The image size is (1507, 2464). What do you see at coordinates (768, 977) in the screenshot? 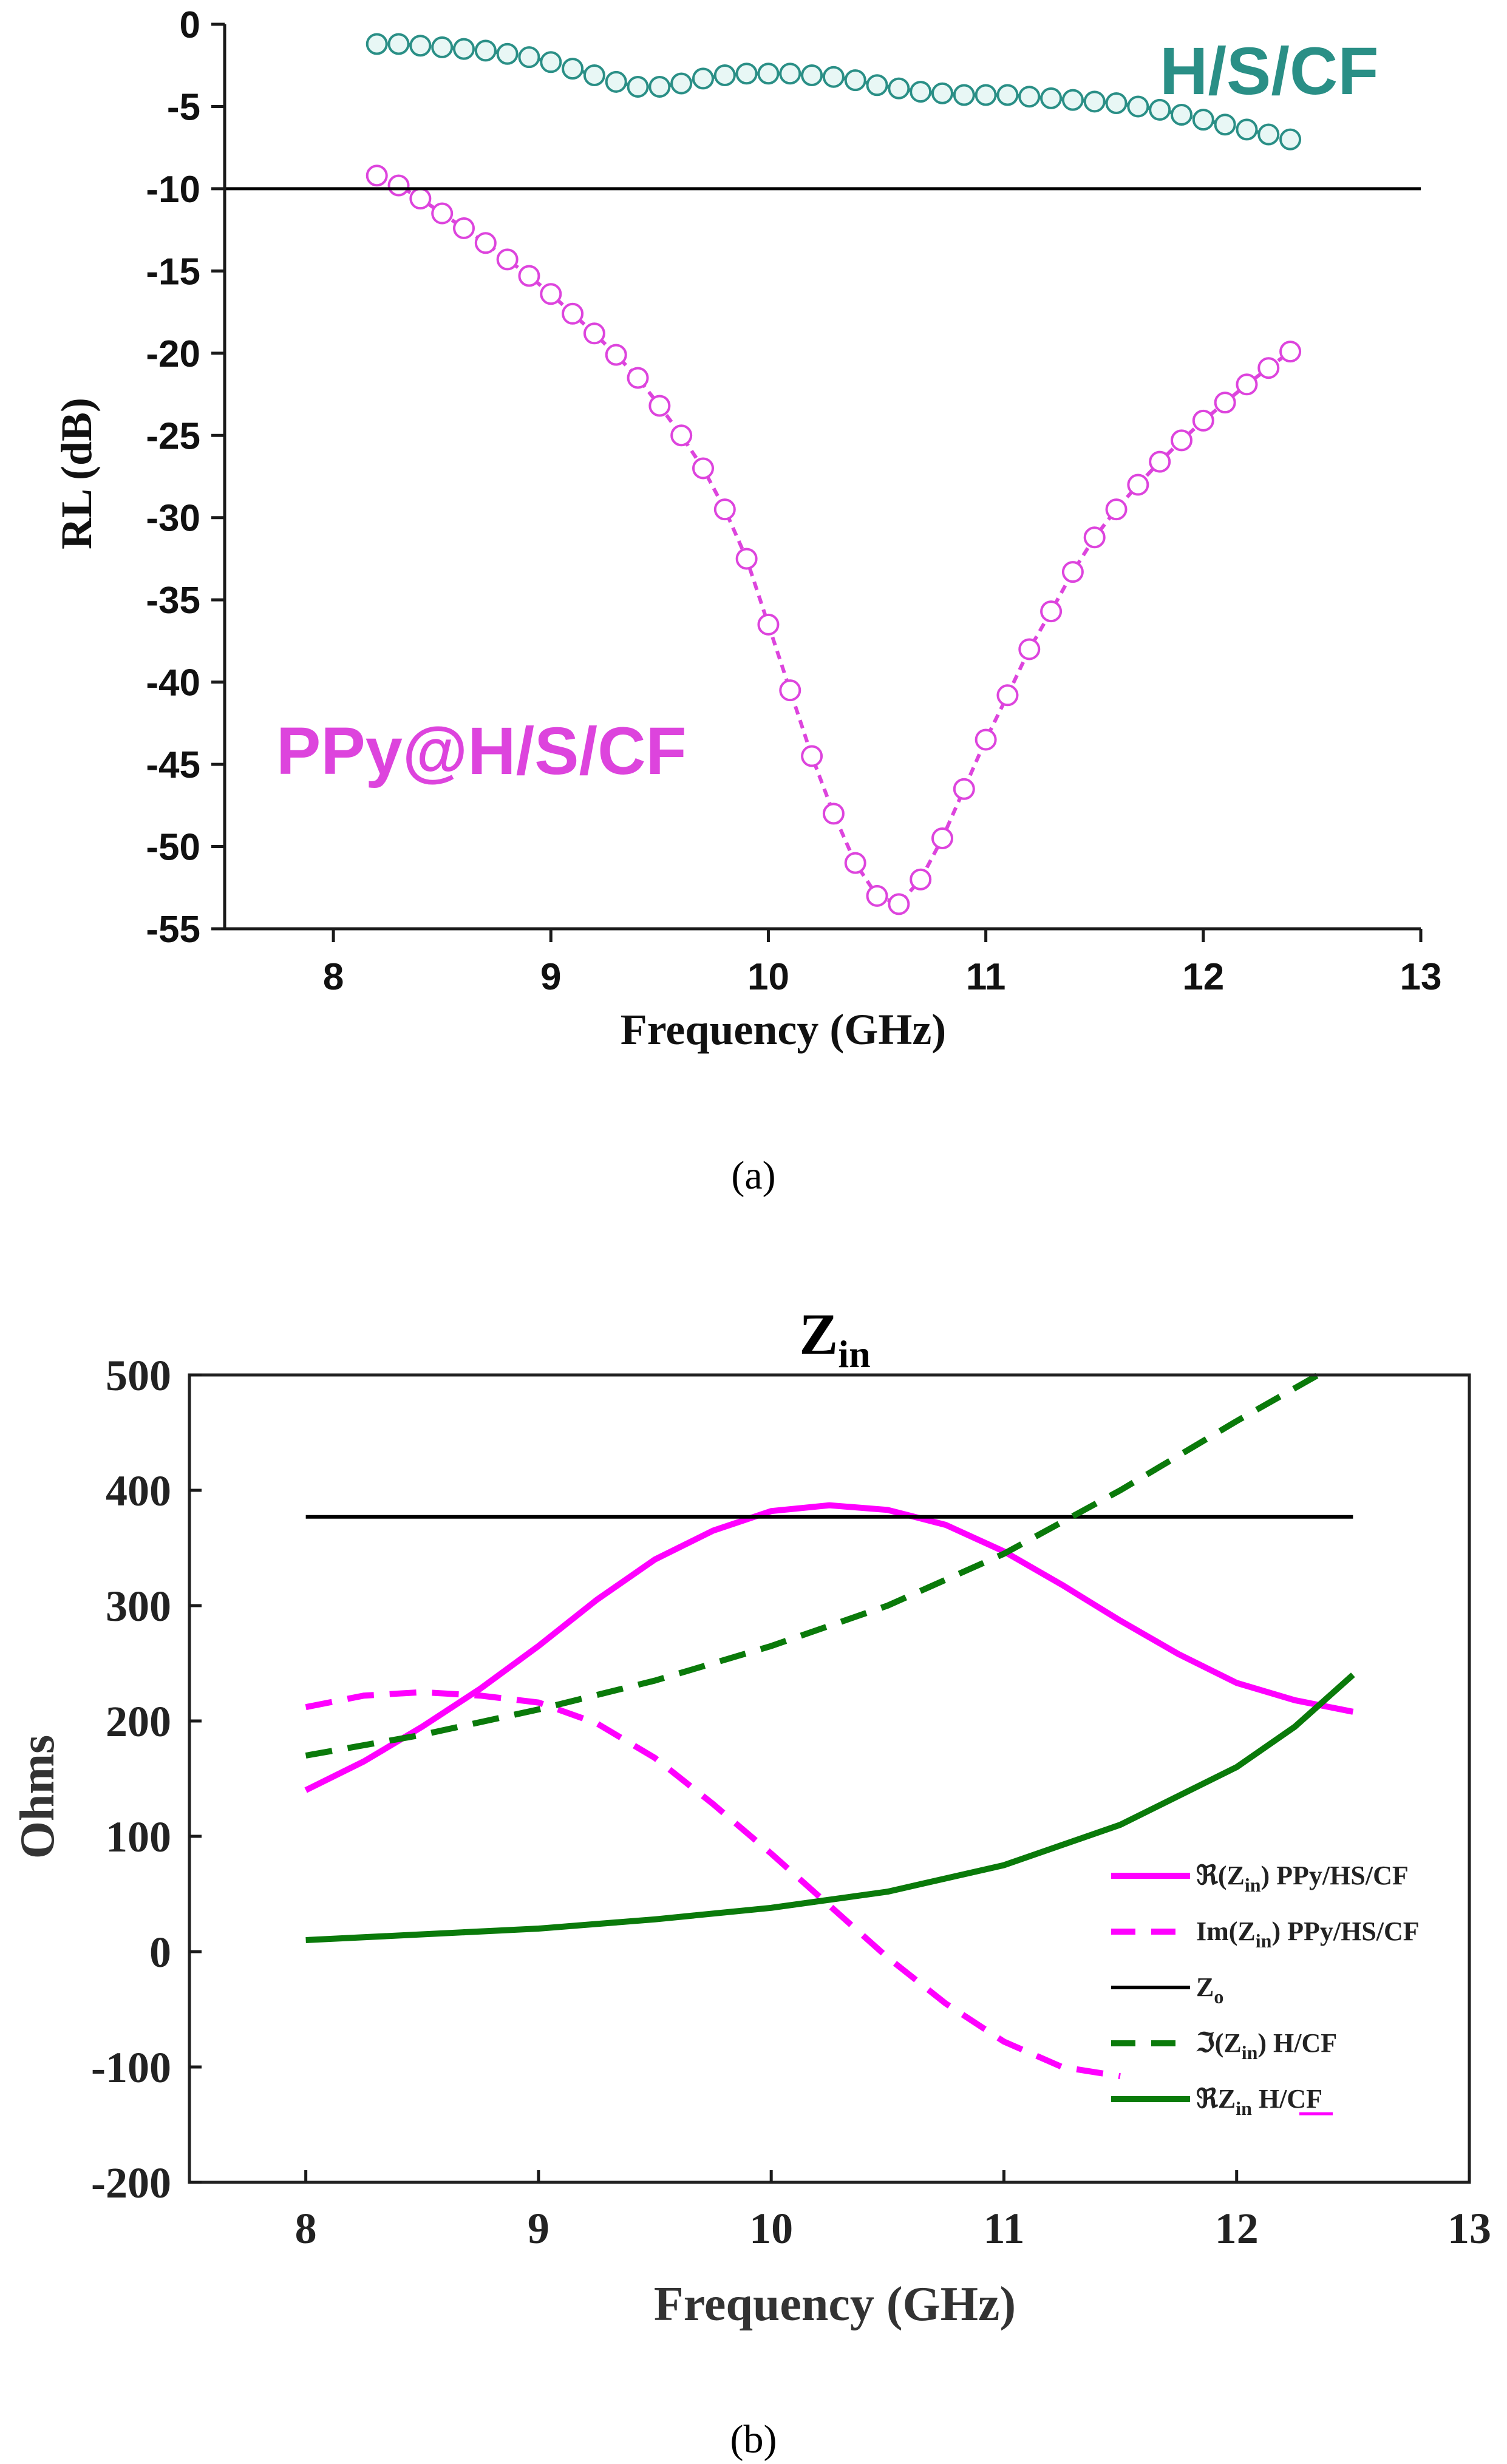
I see `panel-a-x-tick-label: 10` at bounding box center [768, 977].